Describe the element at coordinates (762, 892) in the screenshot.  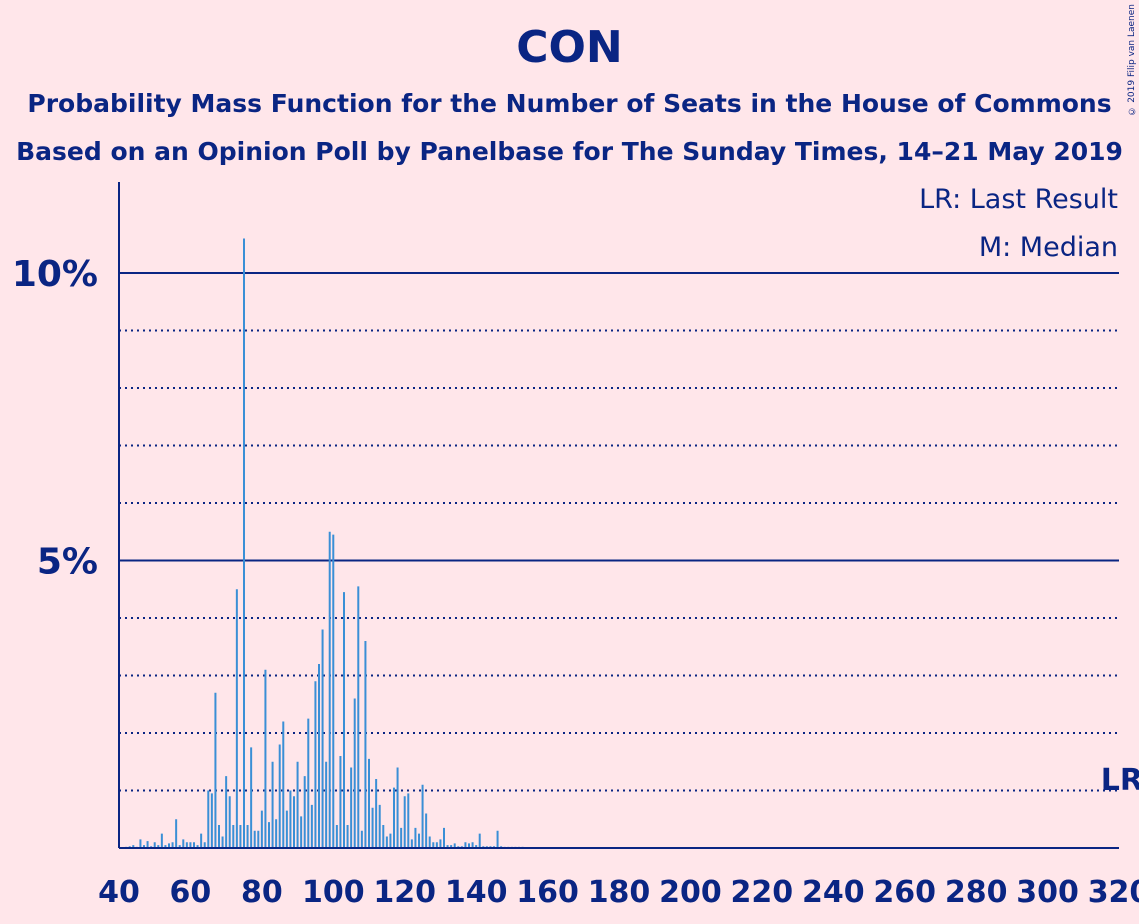
I see `x-tick-label: 220` at that location.